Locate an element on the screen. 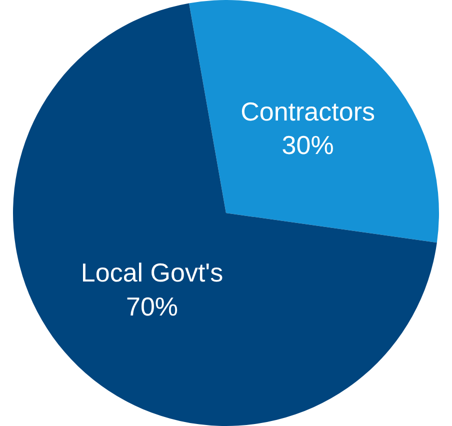  slice-label: Contractors is located at coordinates (307, 111).